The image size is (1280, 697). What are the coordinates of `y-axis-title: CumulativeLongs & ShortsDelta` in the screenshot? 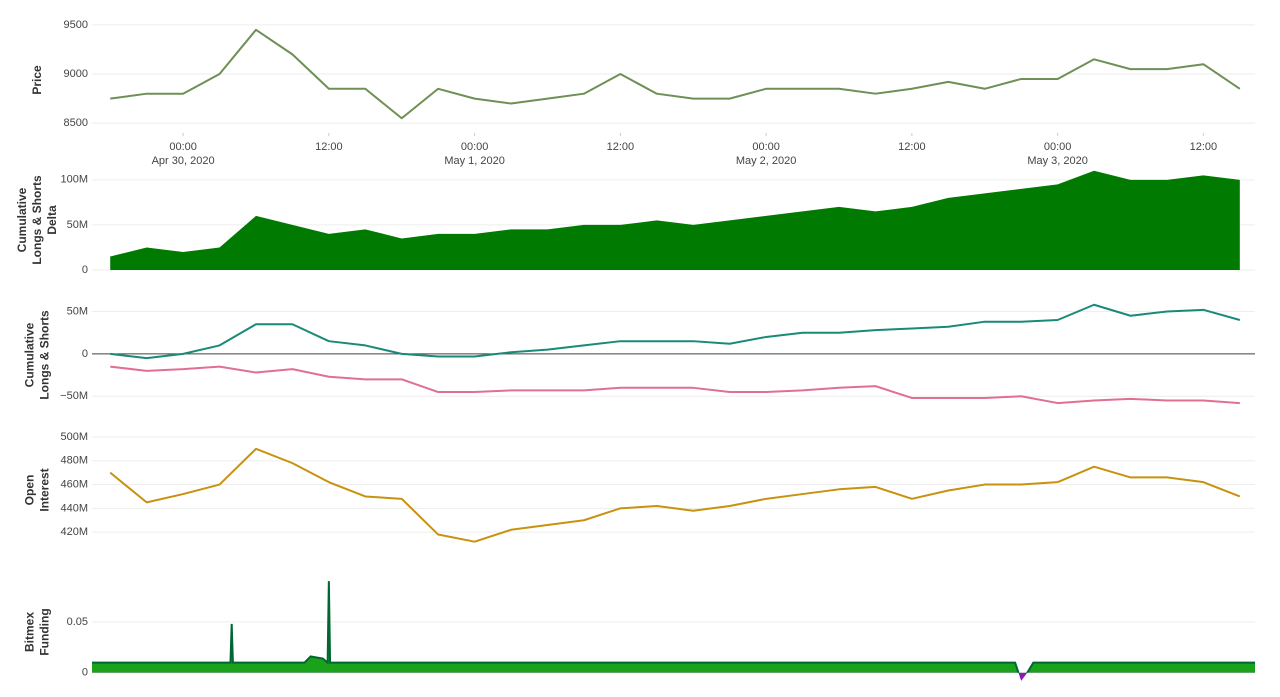 It's located at (37, 220).